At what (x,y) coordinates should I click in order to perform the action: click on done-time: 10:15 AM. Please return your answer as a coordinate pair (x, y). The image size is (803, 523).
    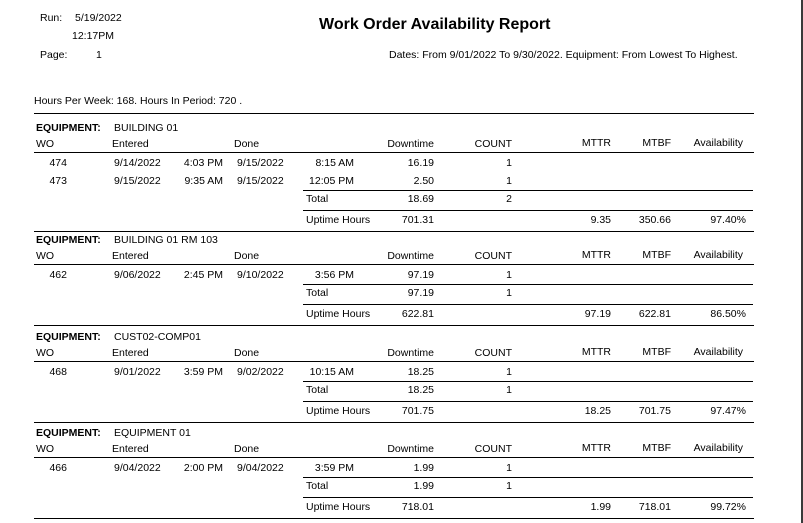
    Looking at the image, I should click on (331, 372).